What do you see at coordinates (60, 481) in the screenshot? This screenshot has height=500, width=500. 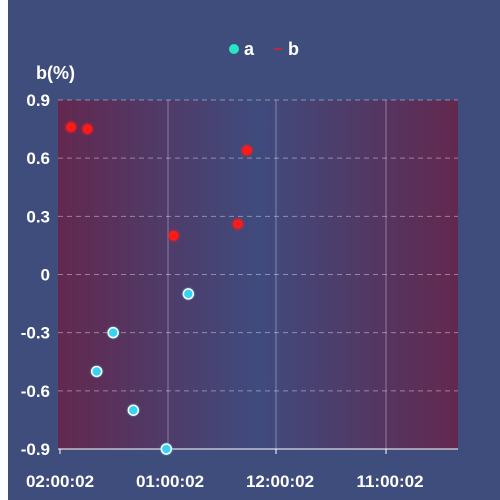 I see `x-tick-label: 02:00:02` at bounding box center [60, 481].